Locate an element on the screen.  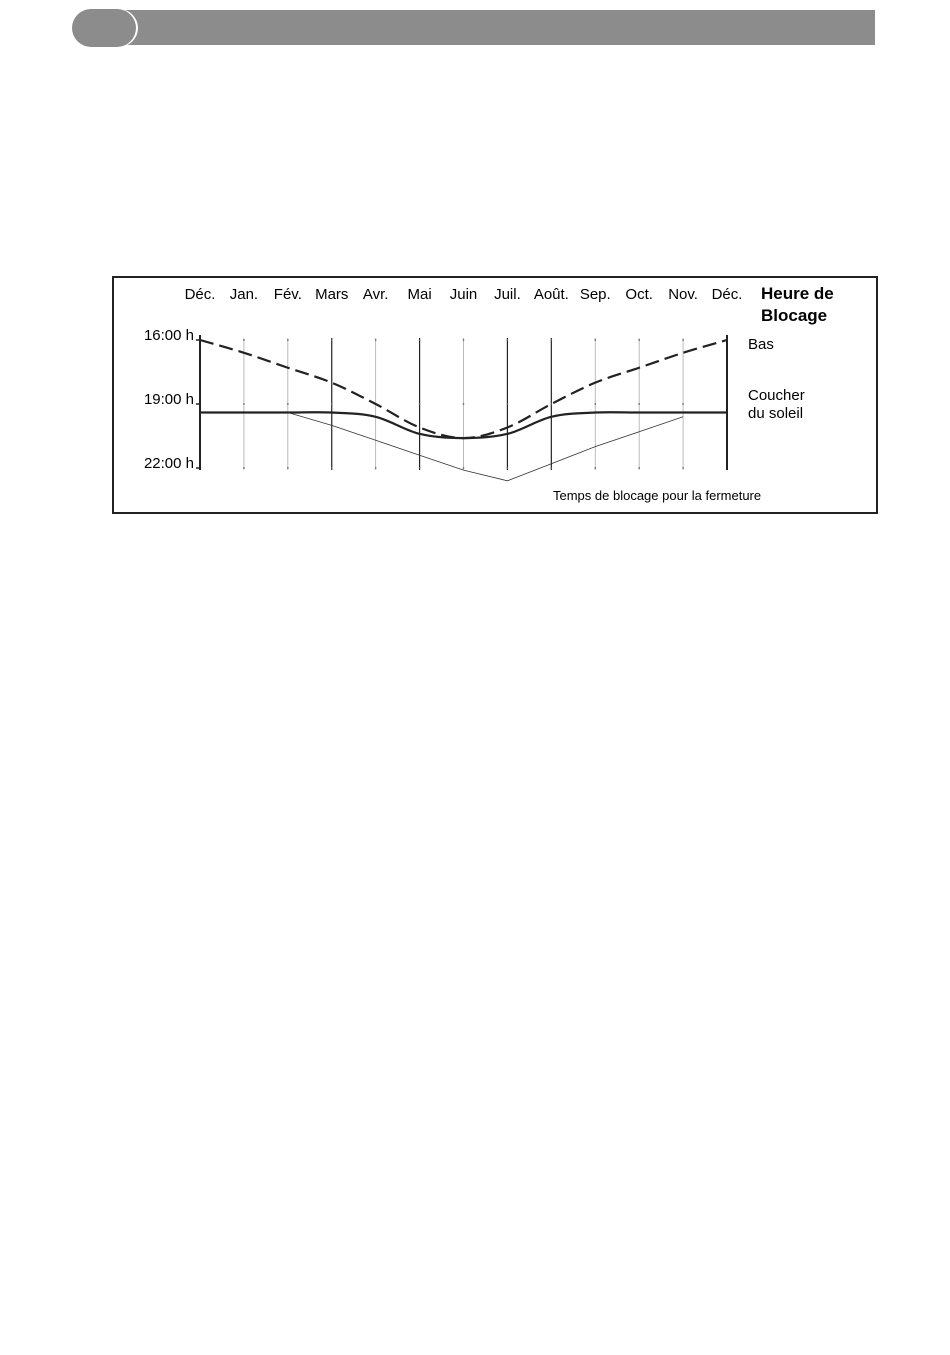
month-label: Juil. is located at coordinates (507, 294).